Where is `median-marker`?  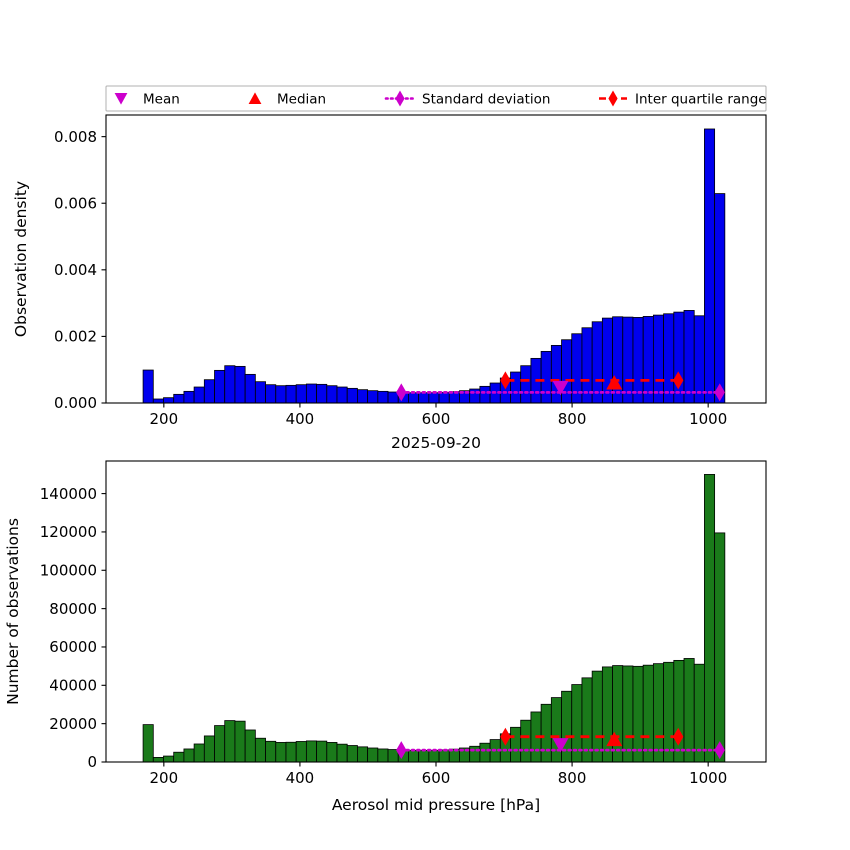
median-marker is located at coordinates (614, 739).